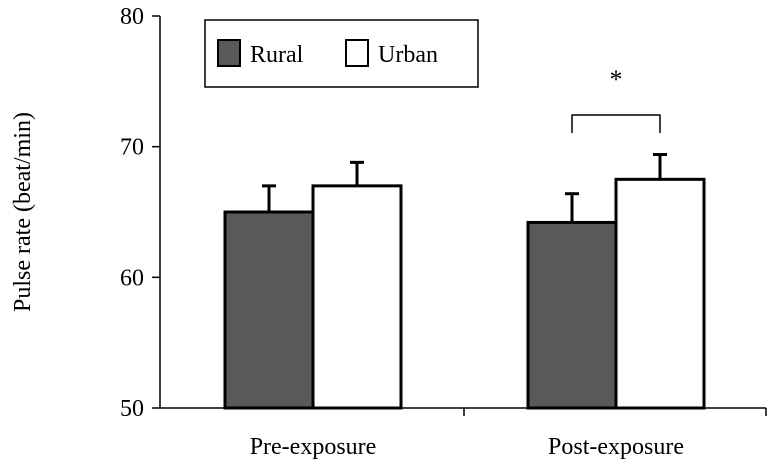 Image resolution: width=772 pixels, height=468 pixels. What do you see at coordinates (616, 99) in the screenshot?
I see `annotations: *` at bounding box center [616, 99].